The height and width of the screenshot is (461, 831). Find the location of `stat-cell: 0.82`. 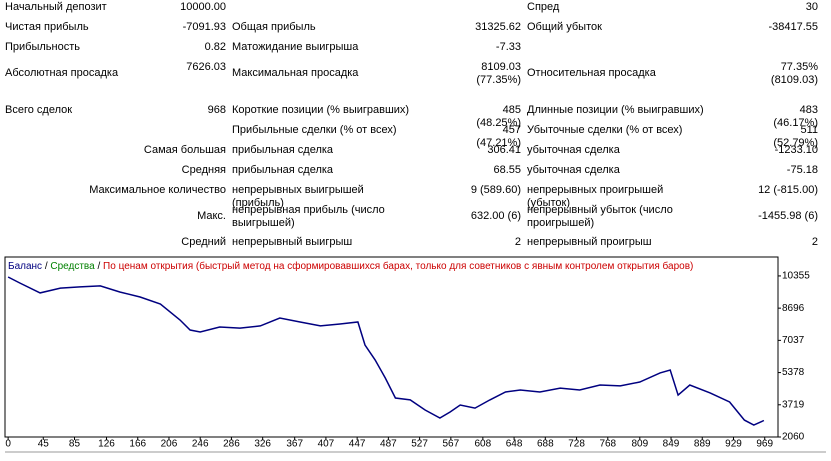

stat-cell: 0.82 is located at coordinates (215, 47).